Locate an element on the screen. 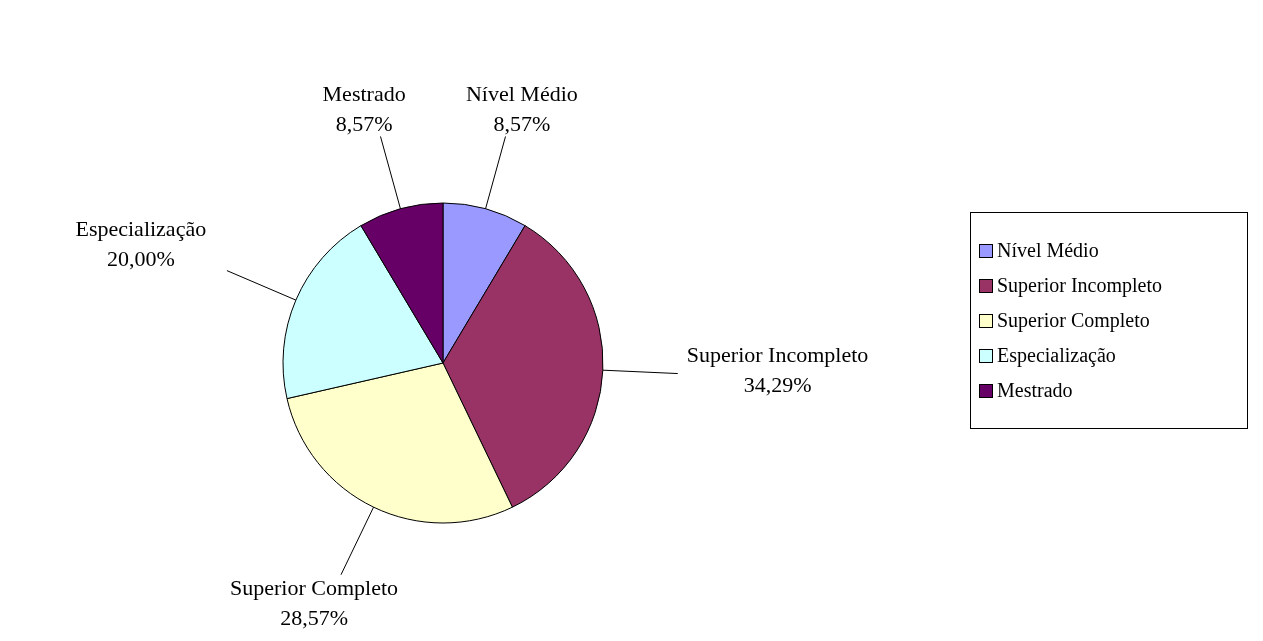 Image resolution: width=1263 pixels, height=641 pixels. legend-label: Superior Incompleto is located at coordinates (1079, 285).